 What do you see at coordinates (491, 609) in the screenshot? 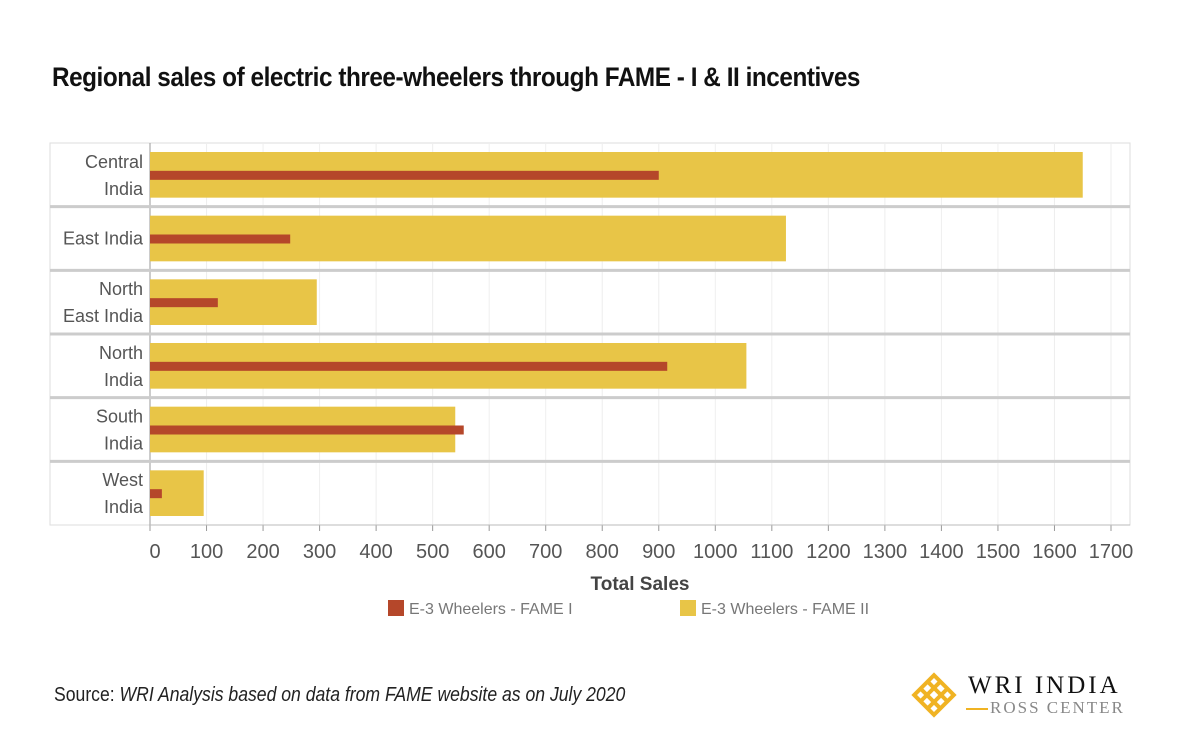
I see `legend-label: E-3 Wheelers - FAME I` at bounding box center [491, 609].